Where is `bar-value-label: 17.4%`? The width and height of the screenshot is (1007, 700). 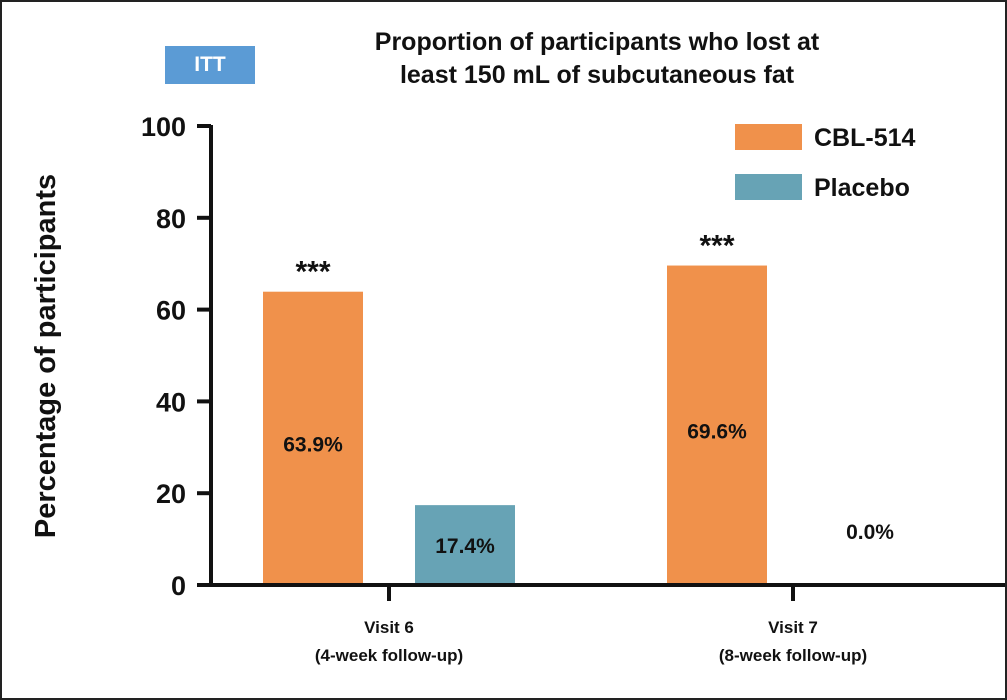 bar-value-label: 17.4% is located at coordinates (465, 546).